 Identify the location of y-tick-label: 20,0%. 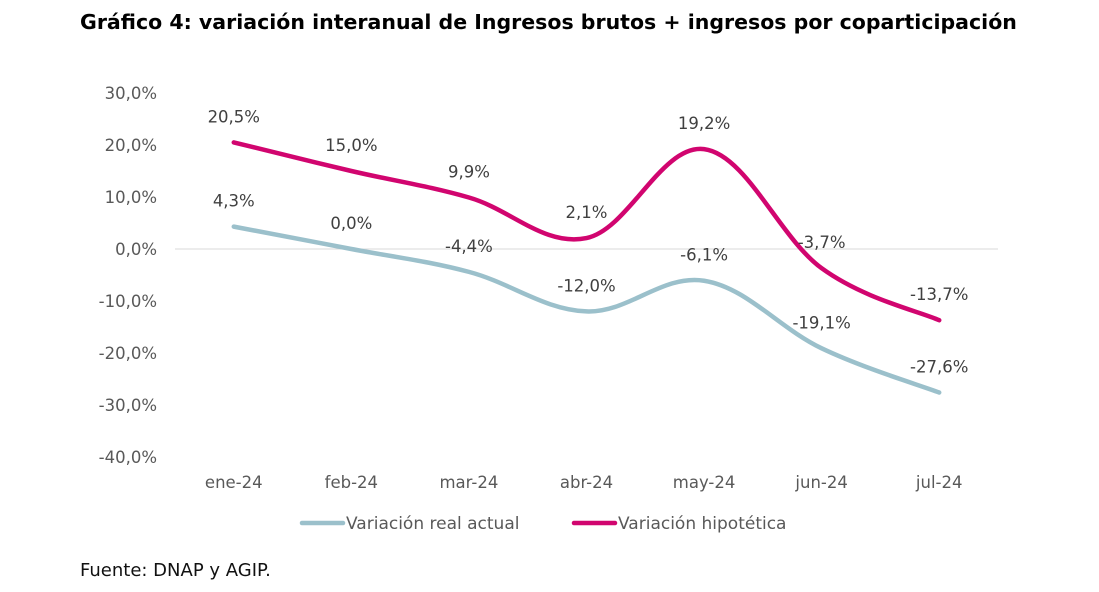
(131, 145).